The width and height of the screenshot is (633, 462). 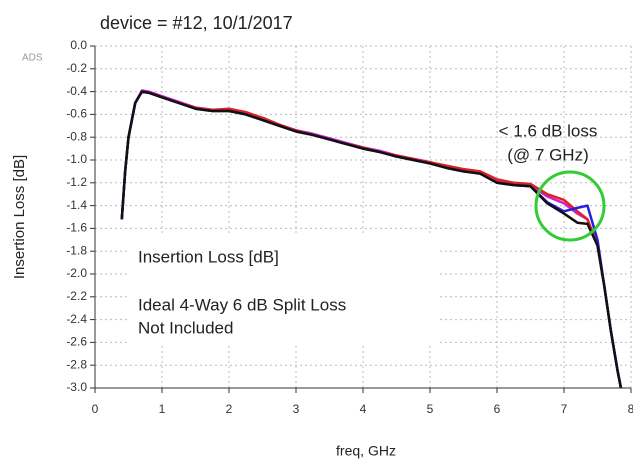 I want to click on y-tick-label: -0.8, so click(x=76, y=136).